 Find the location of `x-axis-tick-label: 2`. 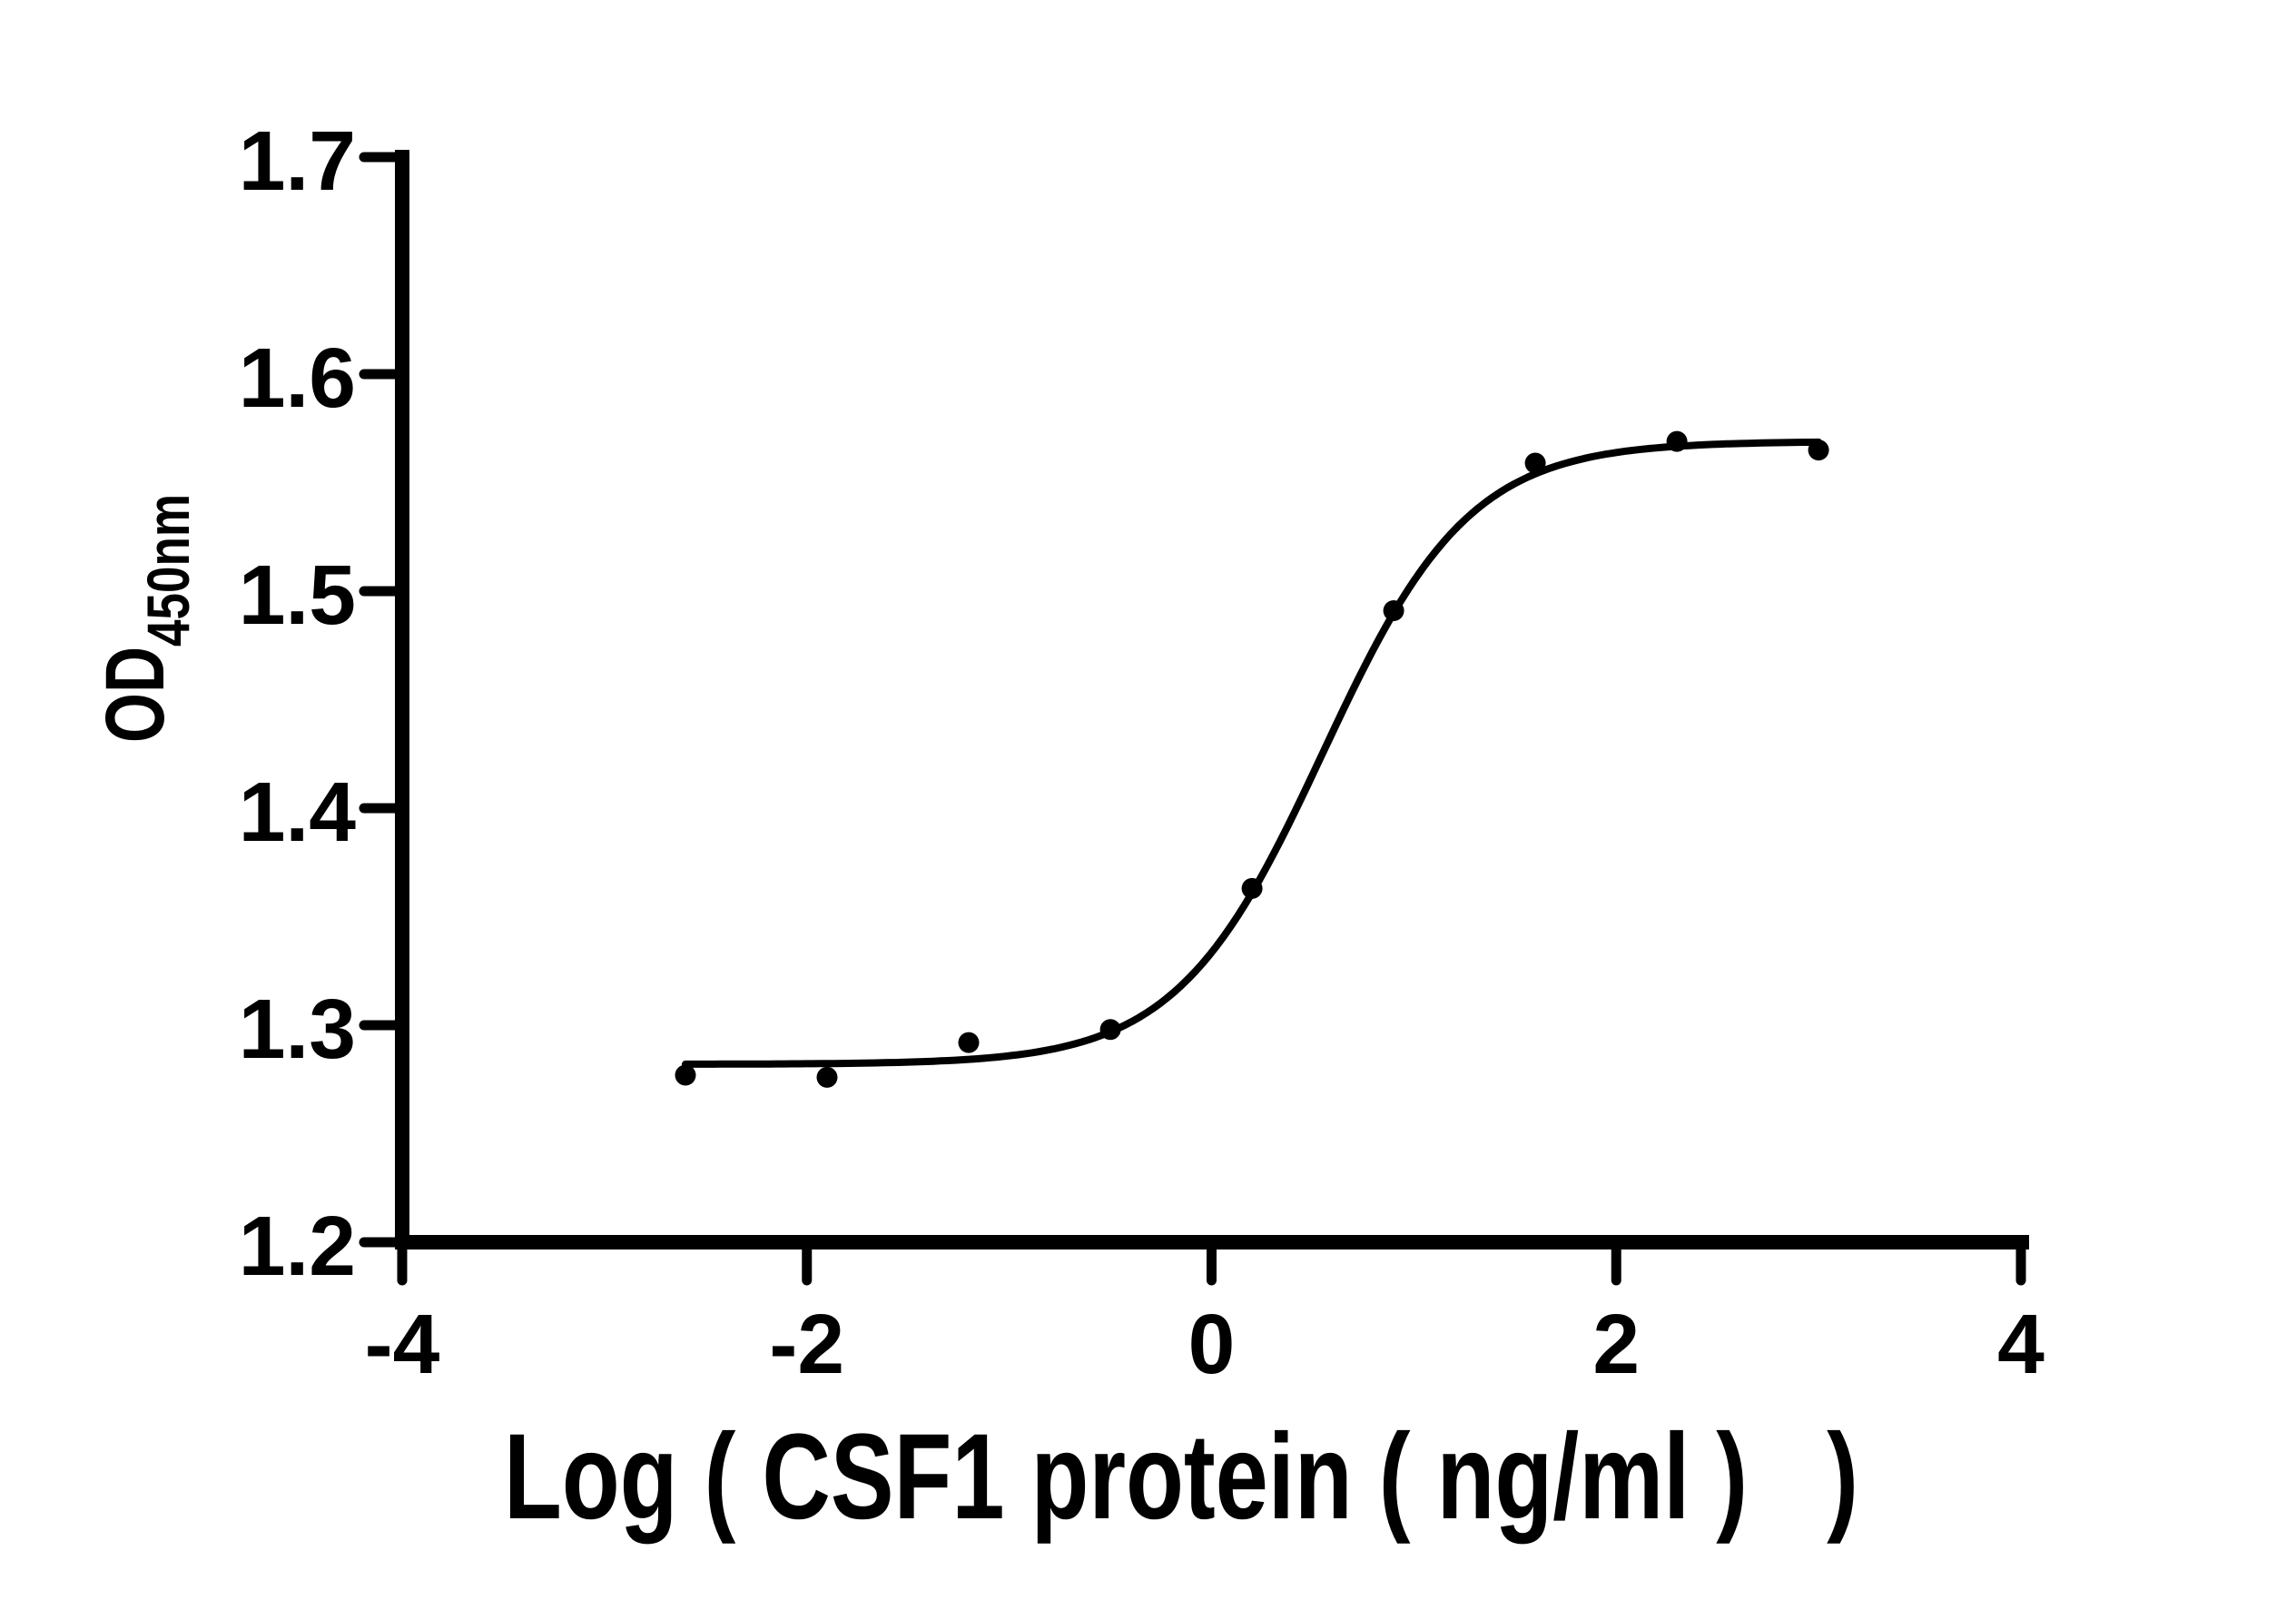

x-axis-tick-label: 2 is located at coordinates (1616, 1344).